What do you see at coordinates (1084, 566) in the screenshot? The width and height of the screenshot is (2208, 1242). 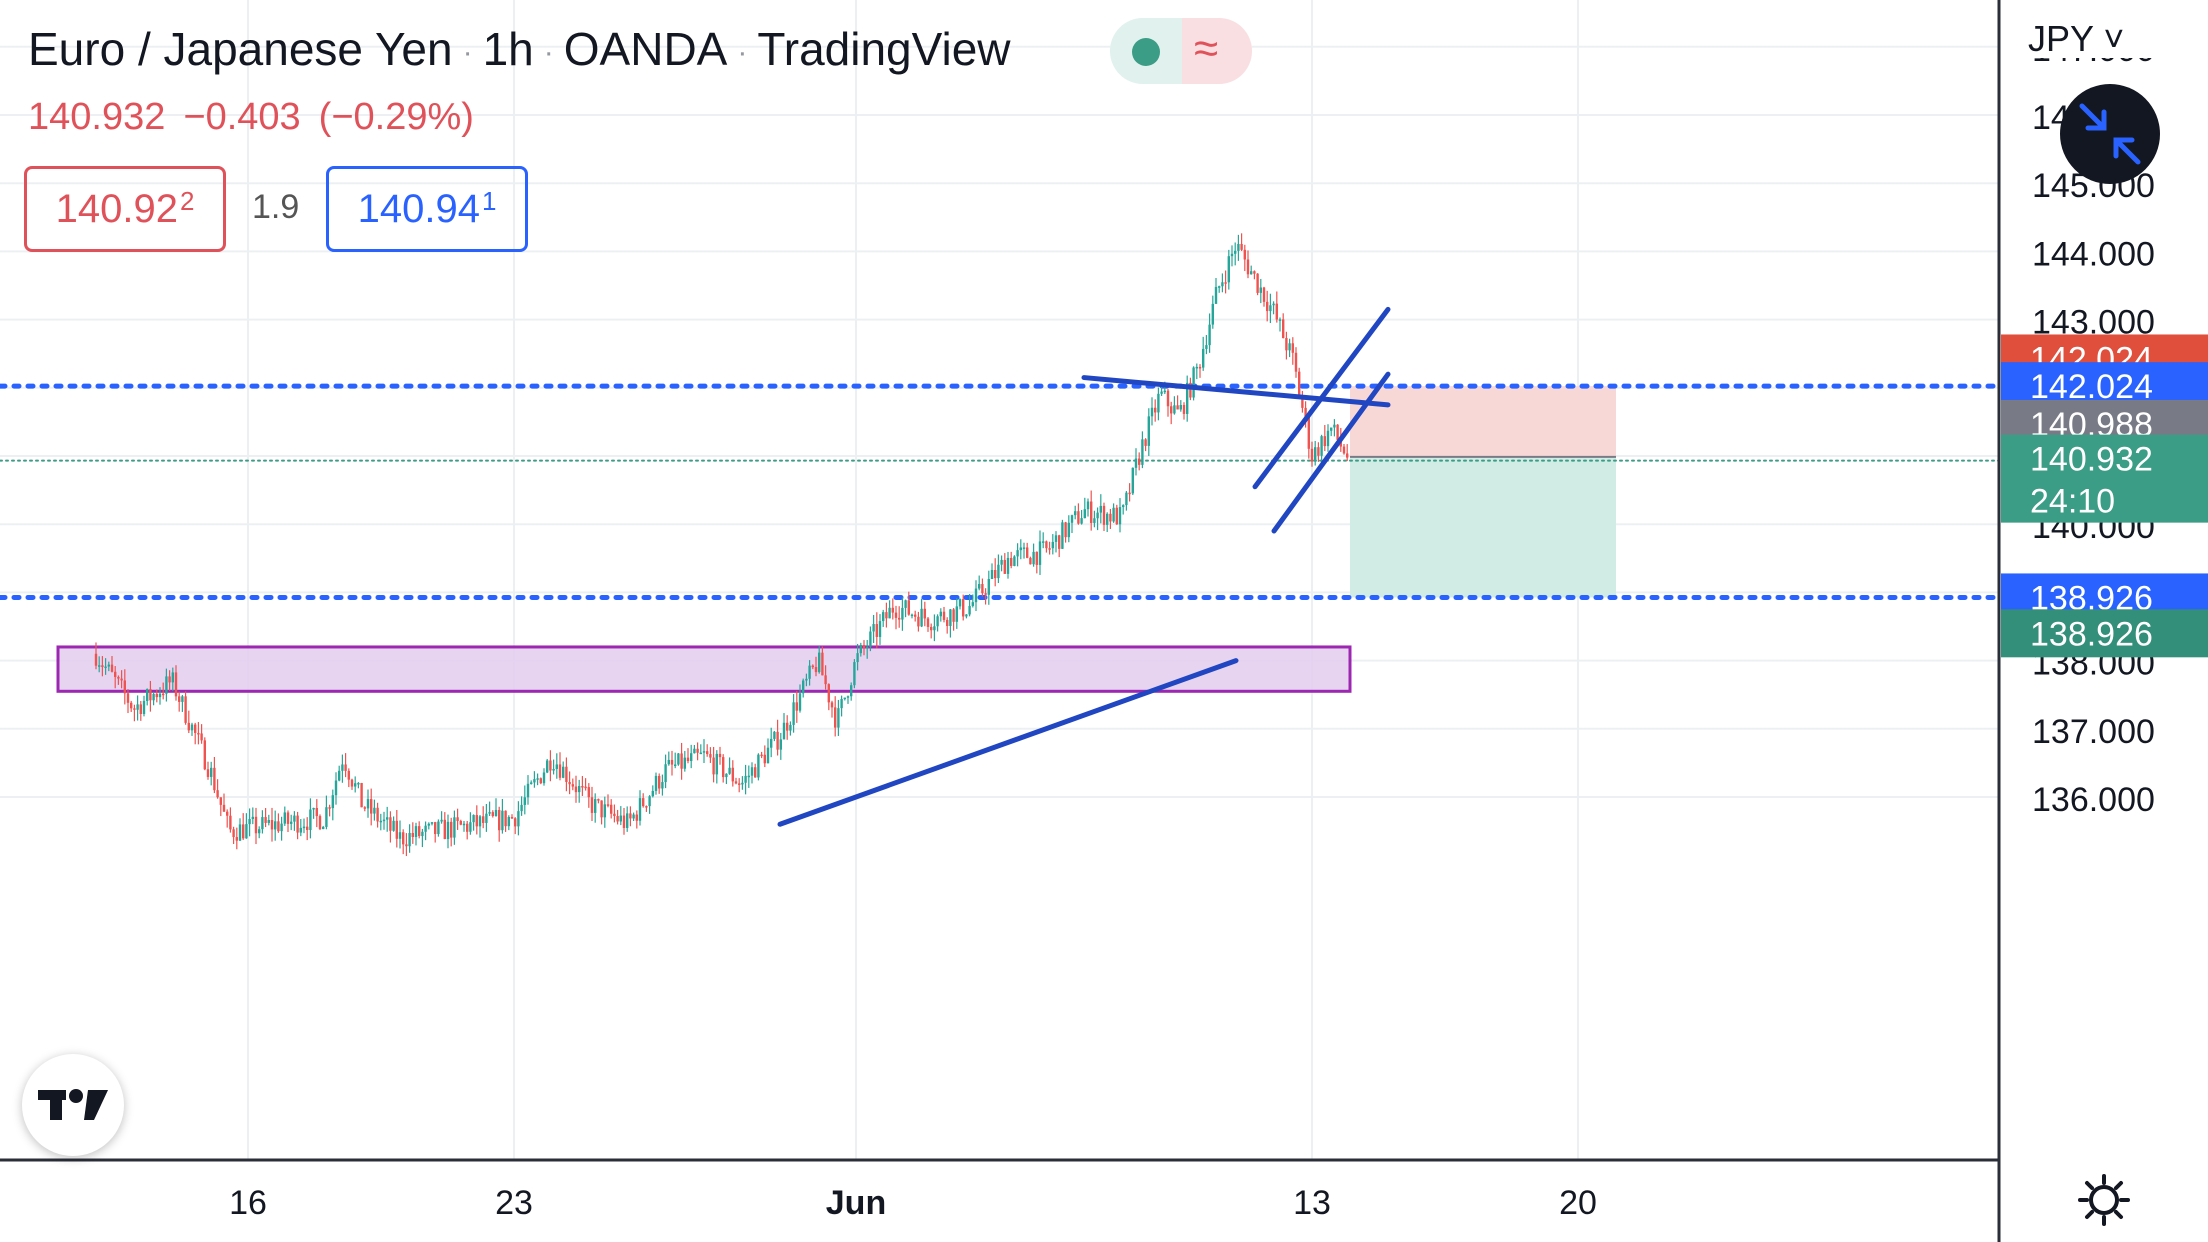 I see `trendlines` at bounding box center [1084, 566].